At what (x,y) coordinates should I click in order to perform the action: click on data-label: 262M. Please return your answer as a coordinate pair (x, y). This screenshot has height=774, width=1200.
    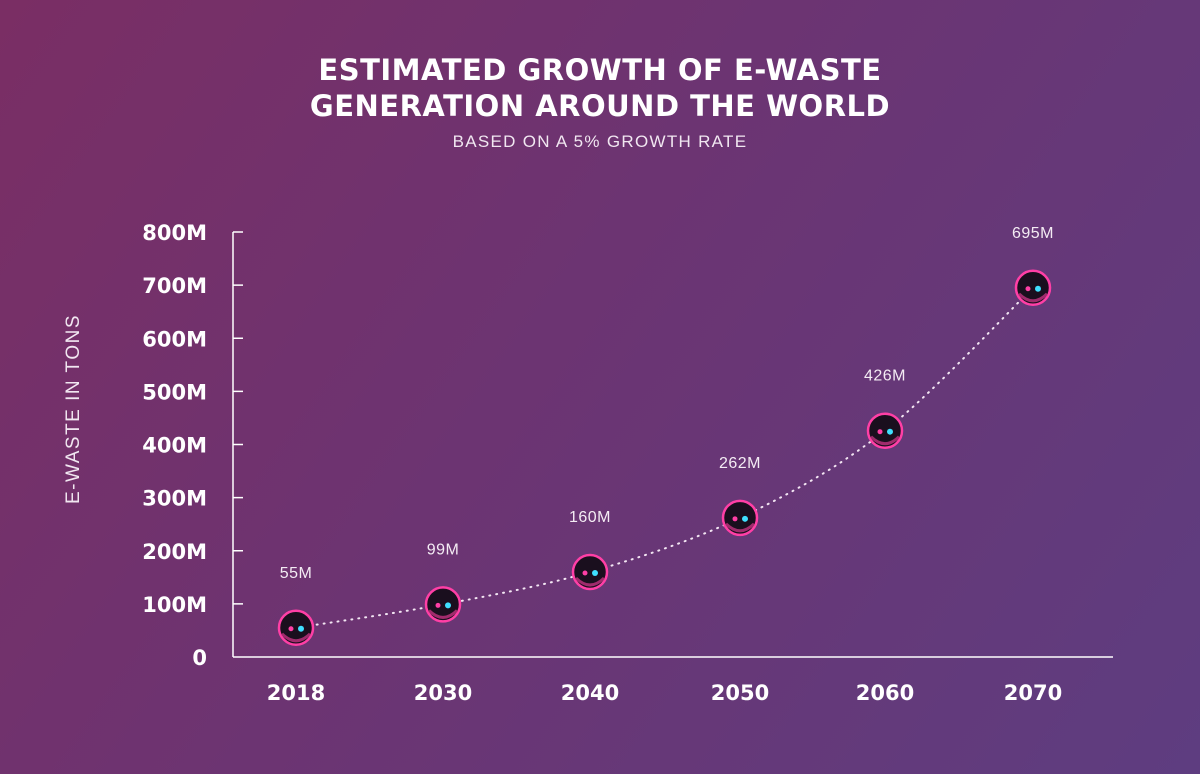
    Looking at the image, I should click on (740, 463).